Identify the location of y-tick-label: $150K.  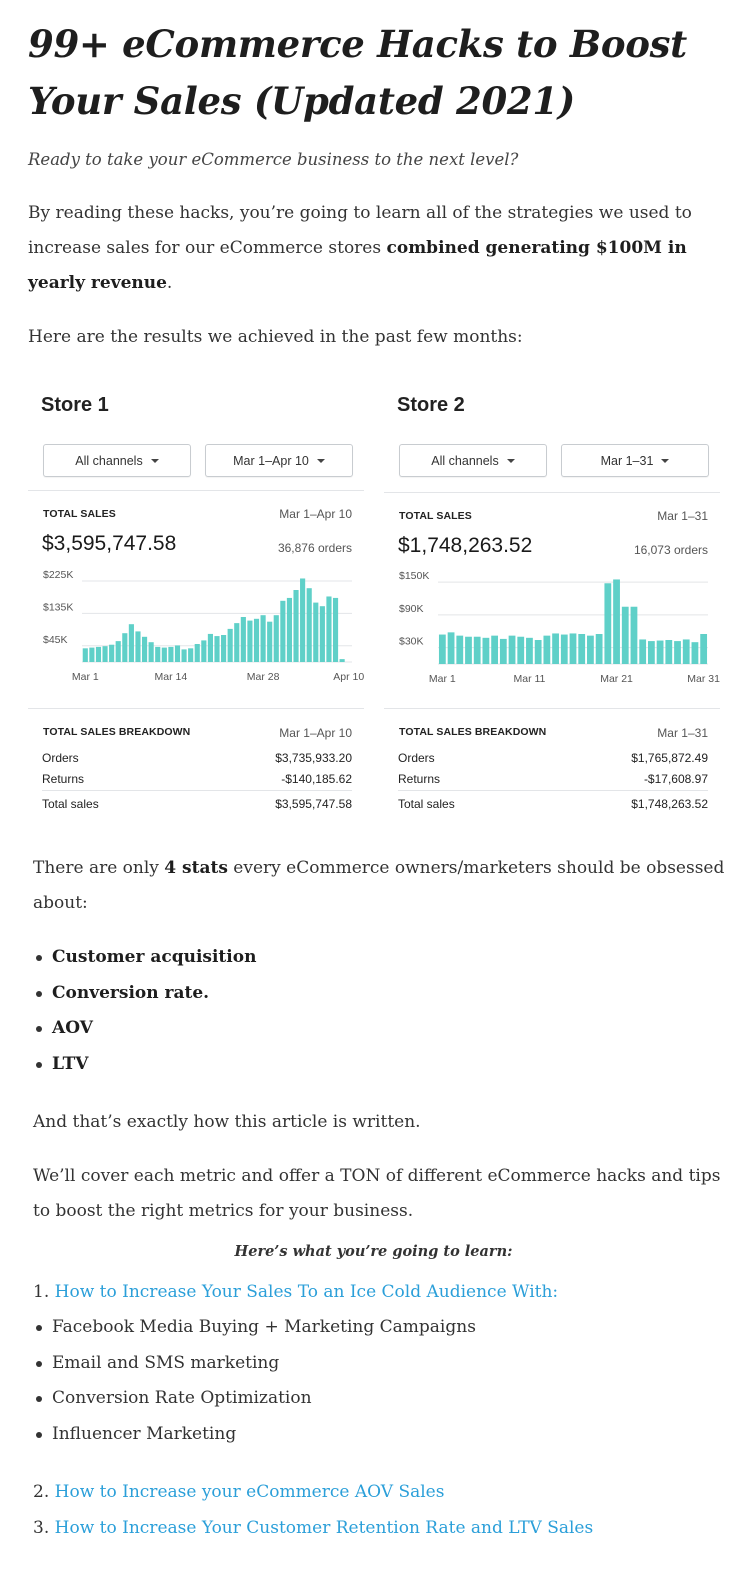
(414, 576).